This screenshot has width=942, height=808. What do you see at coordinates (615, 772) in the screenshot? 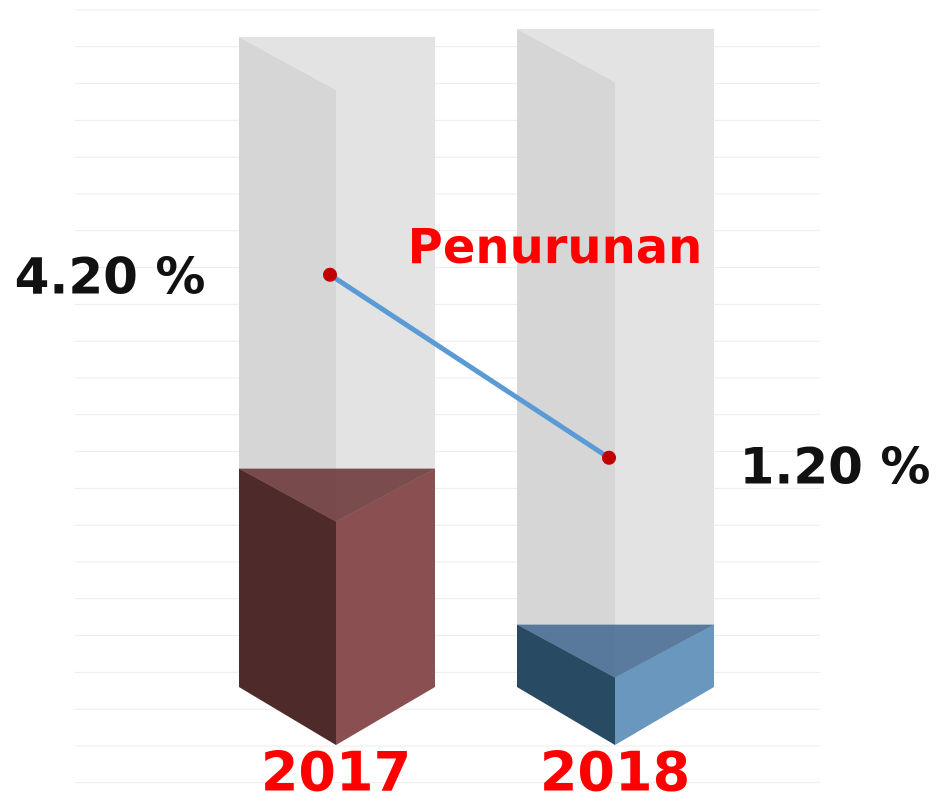
I see `category-label: 2018` at bounding box center [615, 772].